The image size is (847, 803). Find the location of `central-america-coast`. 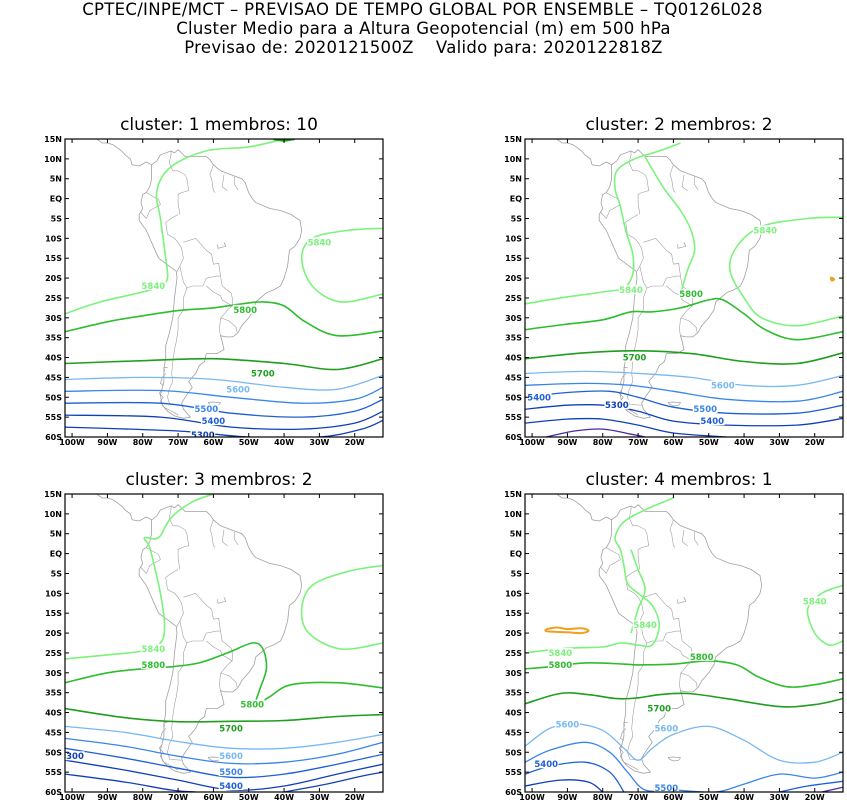

central-america-coast is located at coordinates (577, 508).